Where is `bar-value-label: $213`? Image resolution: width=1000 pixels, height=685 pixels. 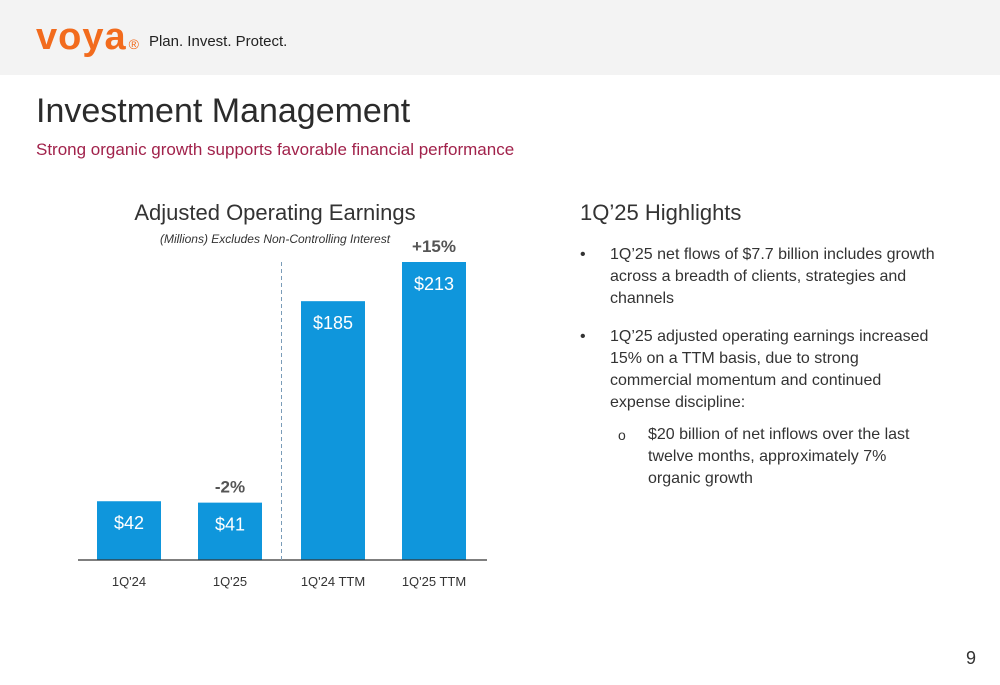
bar-value-label: $213 is located at coordinates (434, 284).